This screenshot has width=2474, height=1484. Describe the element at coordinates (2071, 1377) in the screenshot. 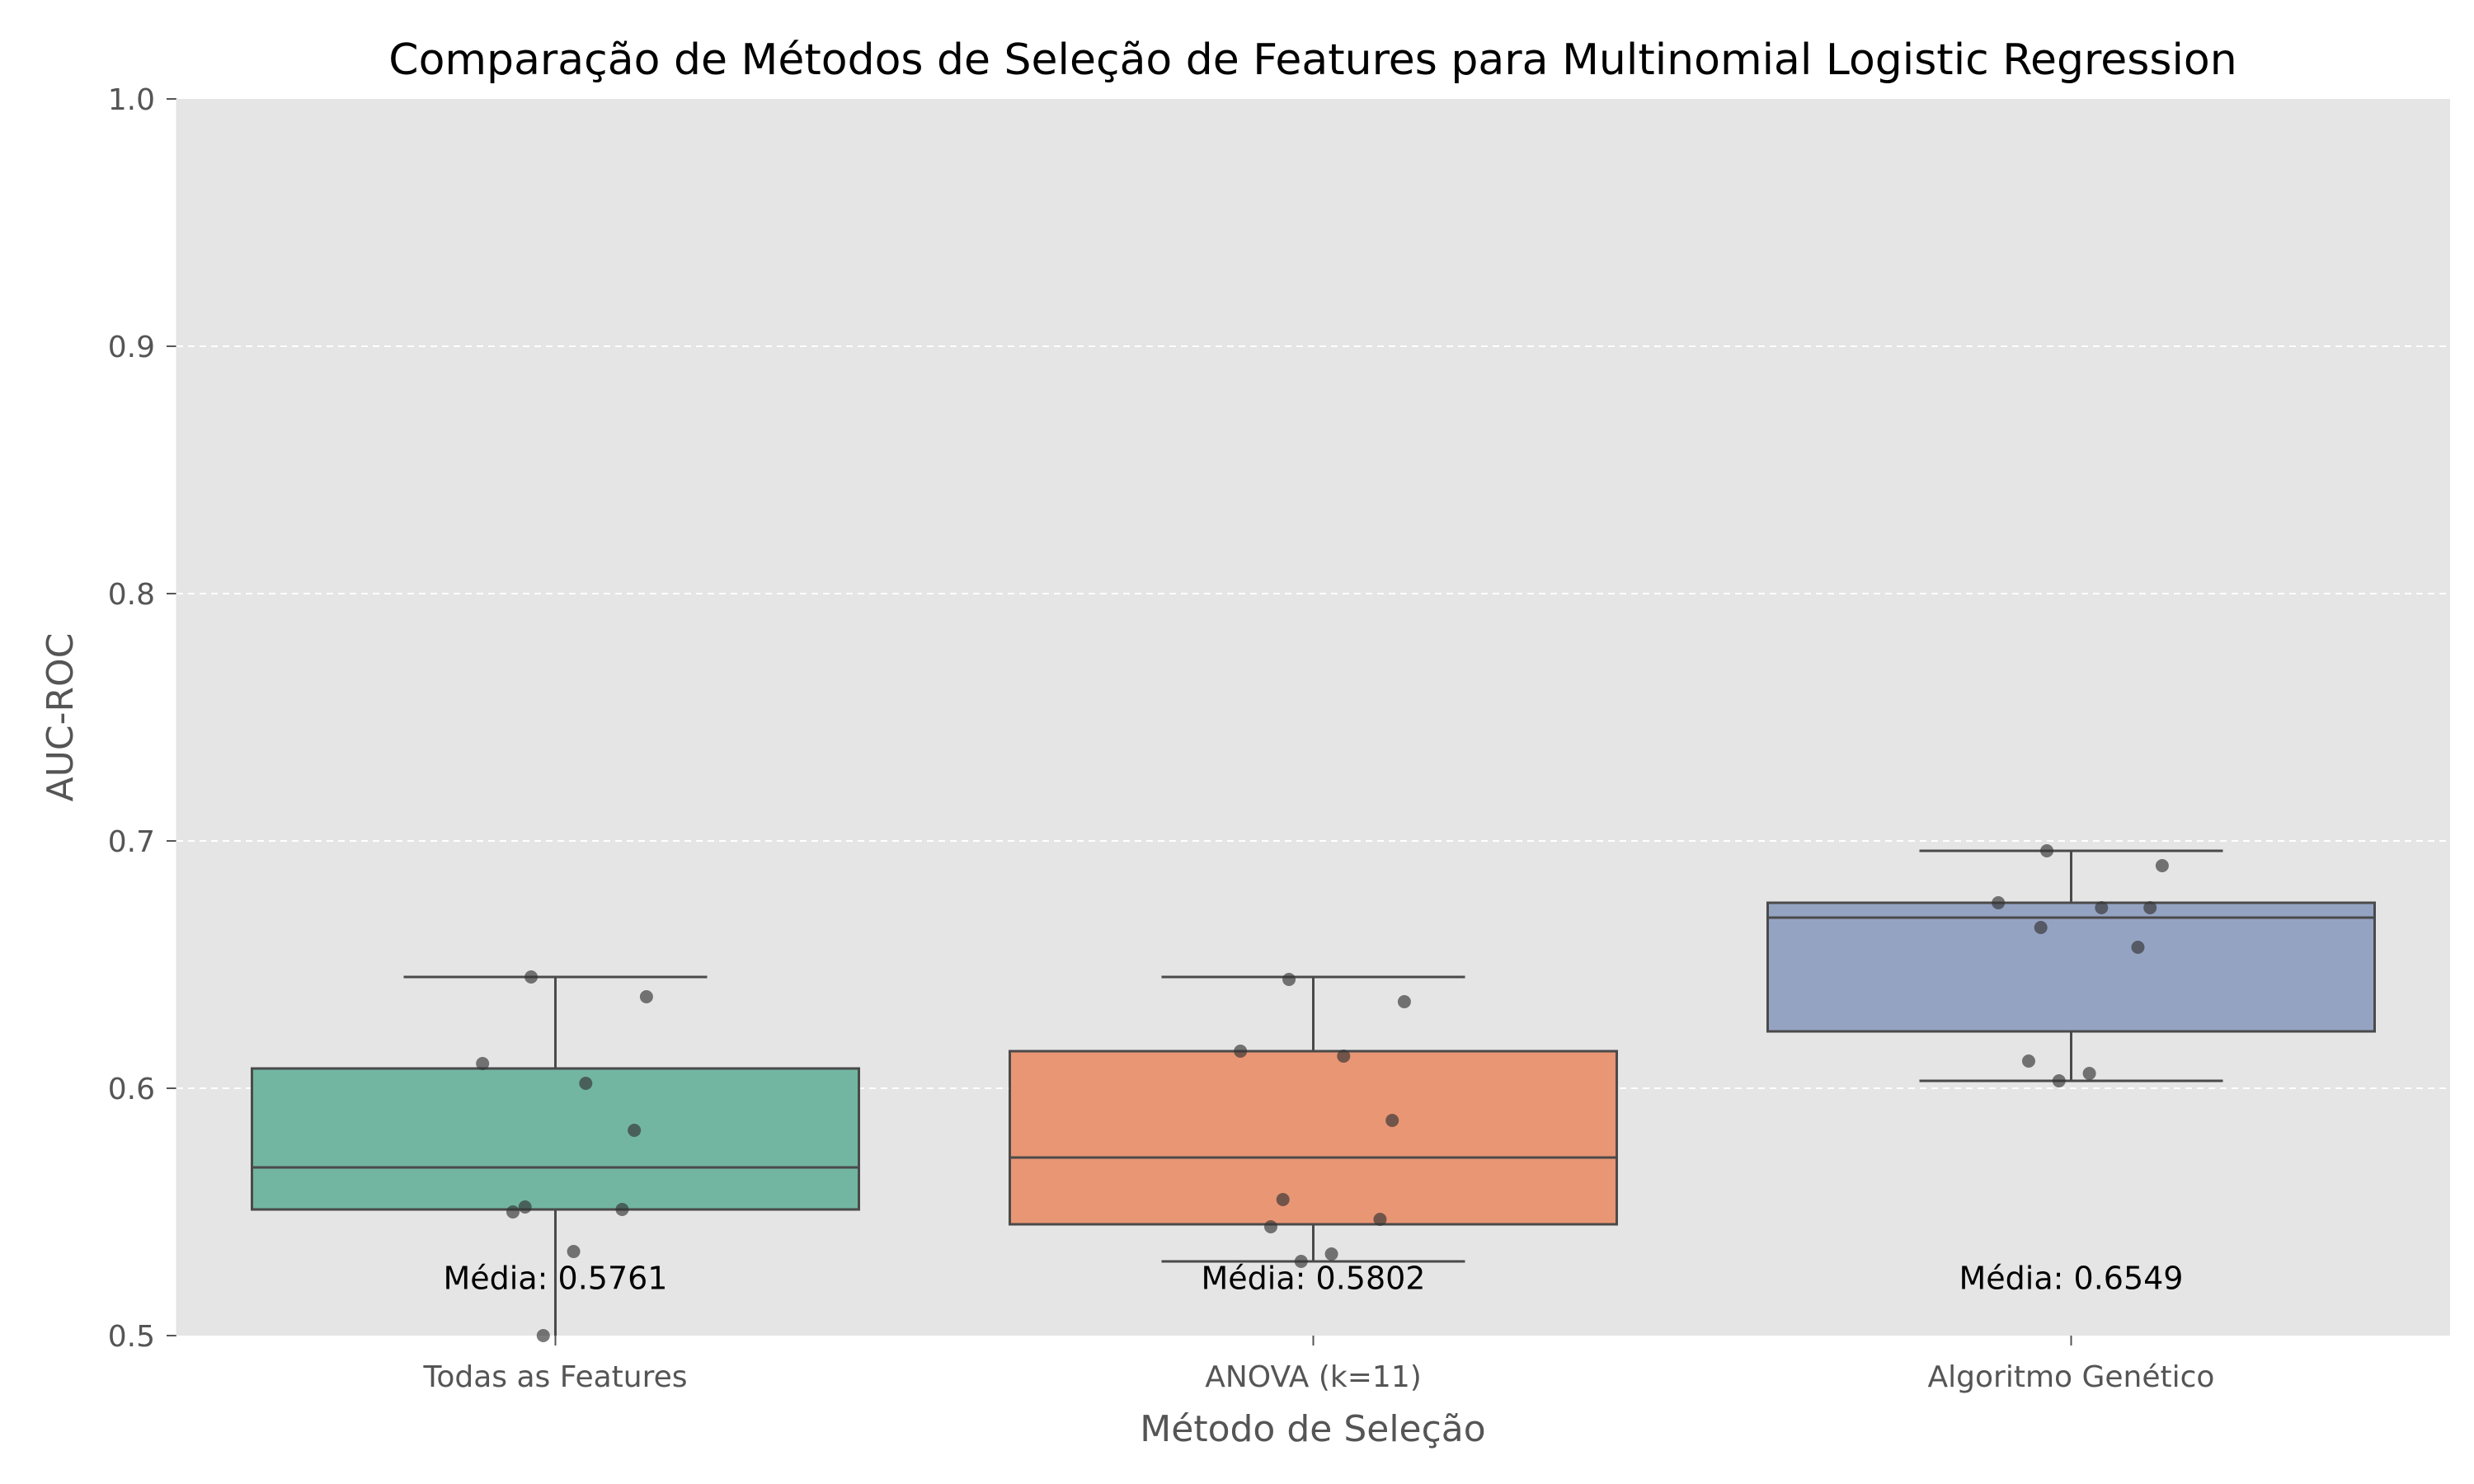

I see `x-tick-label: Algoritmo Genético` at that location.